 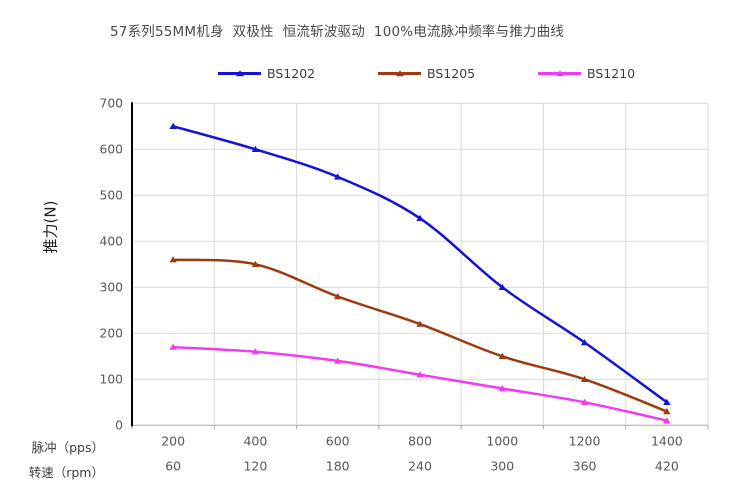 What do you see at coordinates (585, 466) in the screenshot?
I see `x-tick-label-rpm: 360` at bounding box center [585, 466].